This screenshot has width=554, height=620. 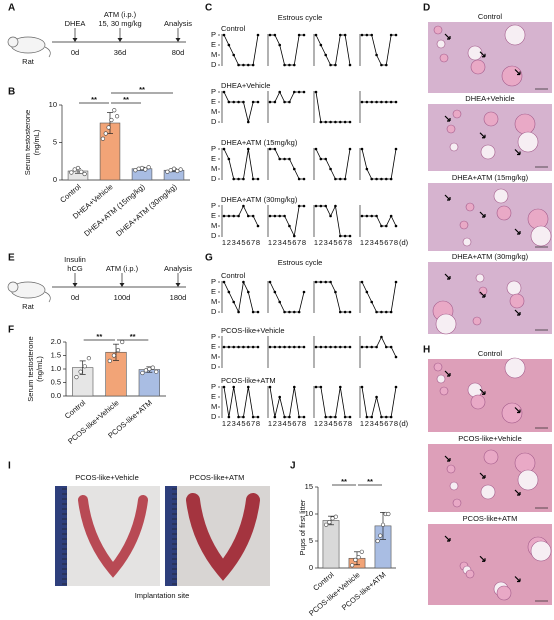 What do you see at coordinates (233, 28) in the screenshot?
I see `group-label: Control` at bounding box center [233, 28].